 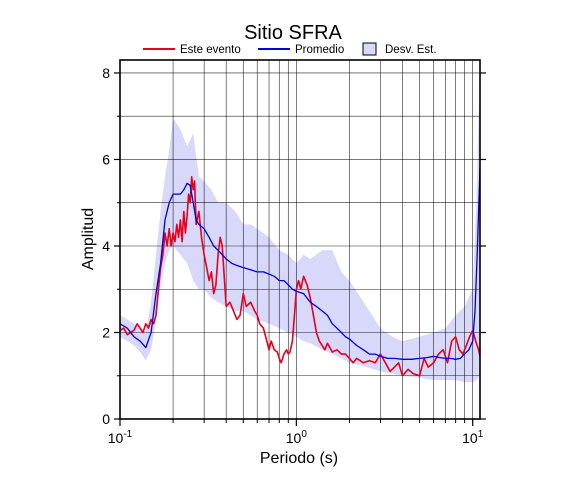 I want to click on legend-label-0: Este evento, so click(x=210, y=50).